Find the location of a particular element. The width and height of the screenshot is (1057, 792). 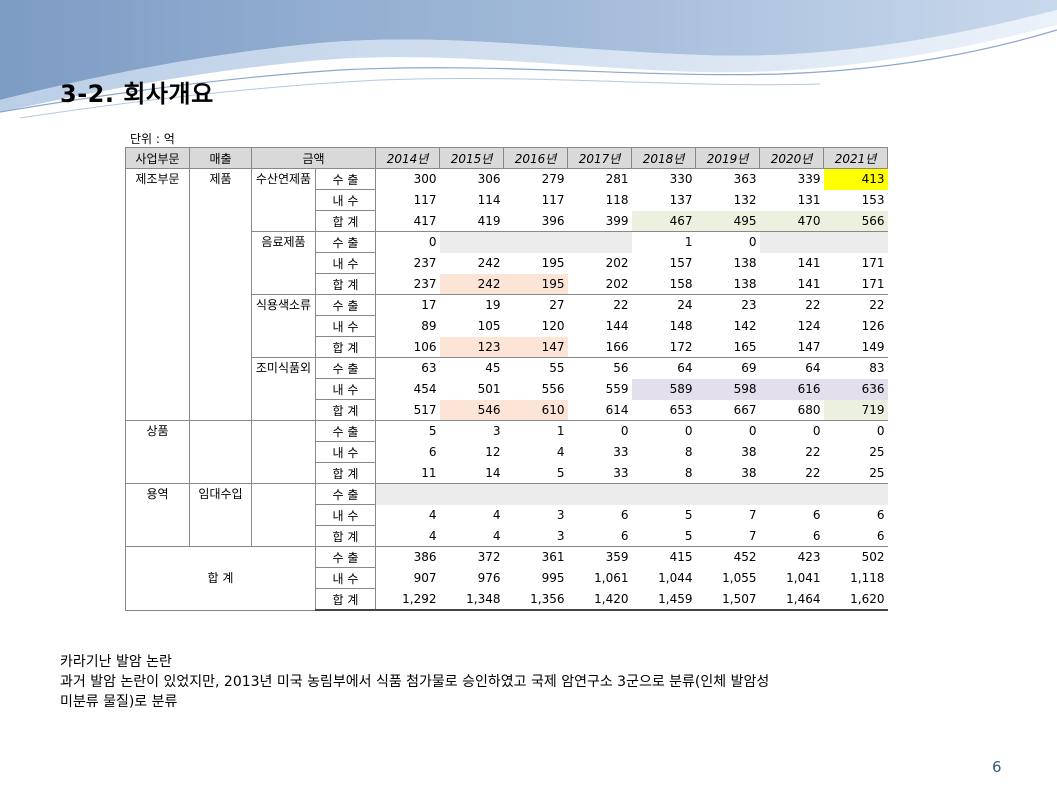

value-cell: 610 is located at coordinates (535, 410).